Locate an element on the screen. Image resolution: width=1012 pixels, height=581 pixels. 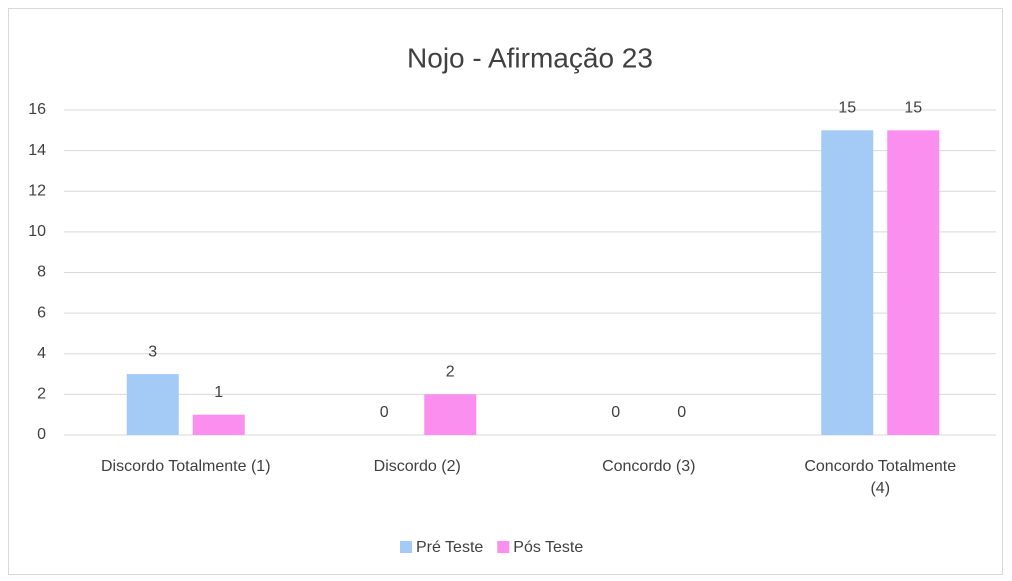
y-tick-label: 14 is located at coordinates (37, 150).